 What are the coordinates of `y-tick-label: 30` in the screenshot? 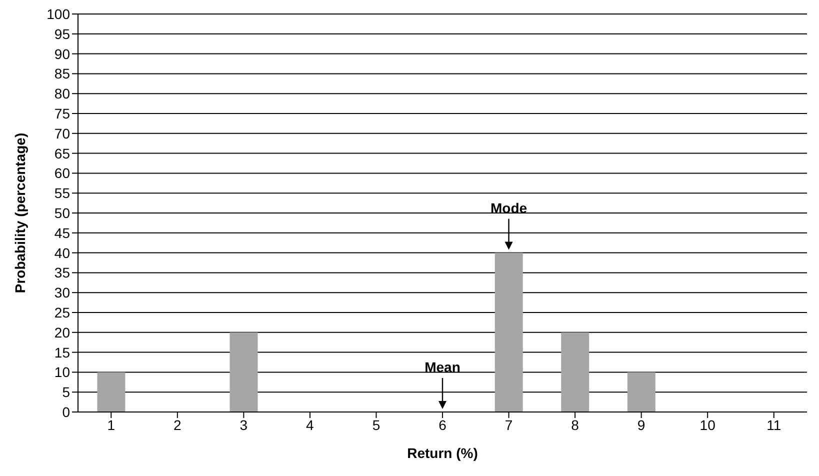 It's located at (62, 292).